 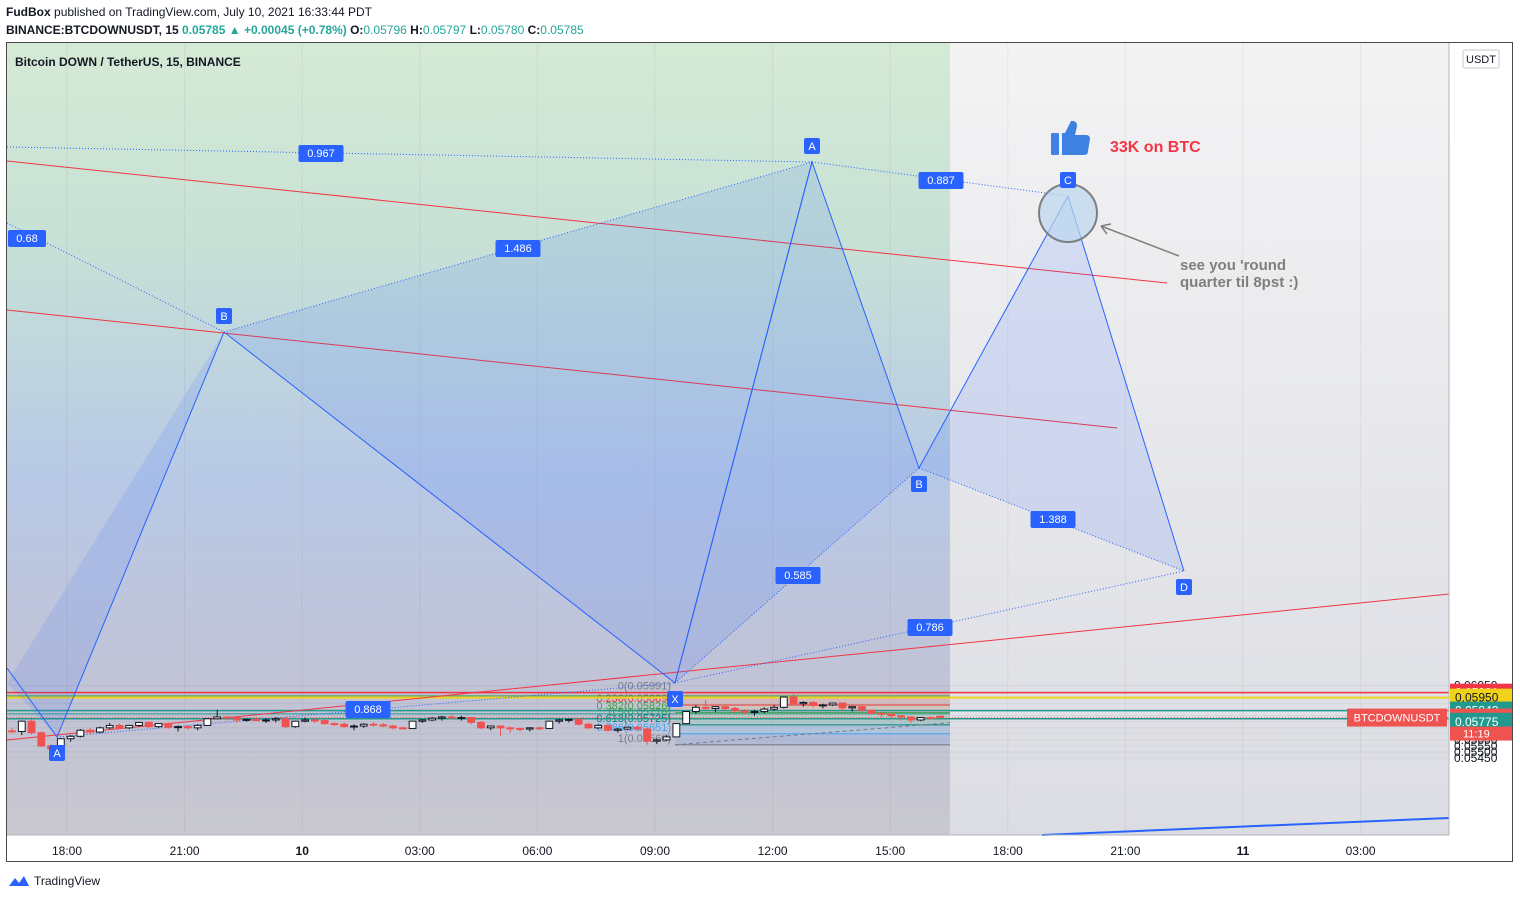 I want to click on ratio-label: 0.887, so click(x=941, y=180).